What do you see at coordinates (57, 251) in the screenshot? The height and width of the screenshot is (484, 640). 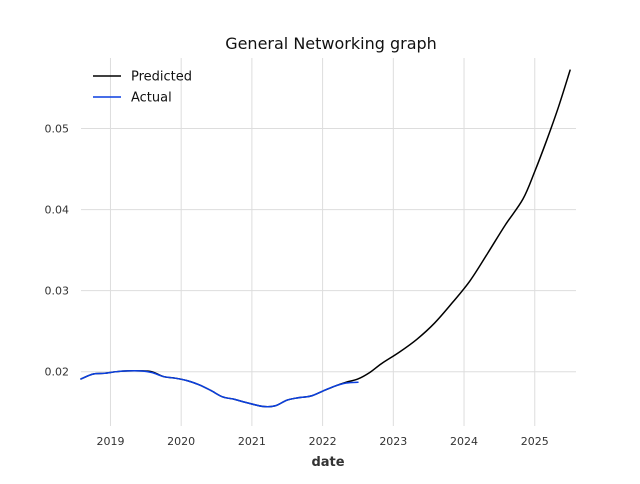 I see `y-axis-ticks: 0.02 0.03 0.04 0.05` at bounding box center [57, 251].